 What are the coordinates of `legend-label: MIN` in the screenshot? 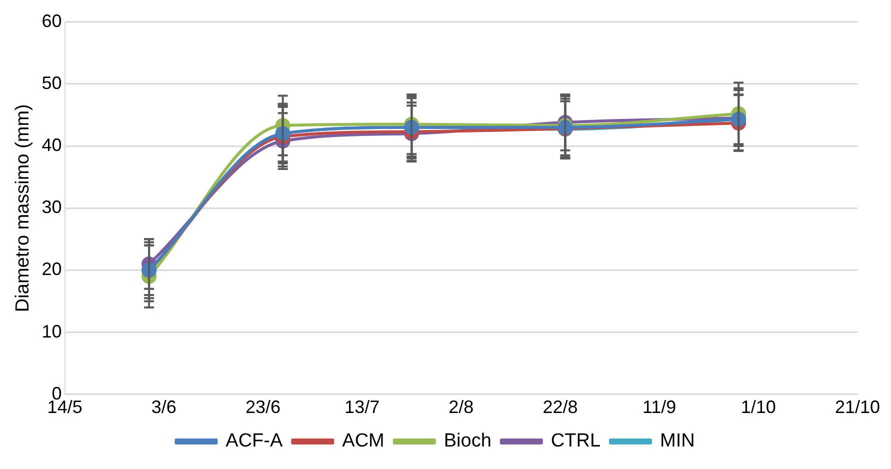 It's located at (677, 441).